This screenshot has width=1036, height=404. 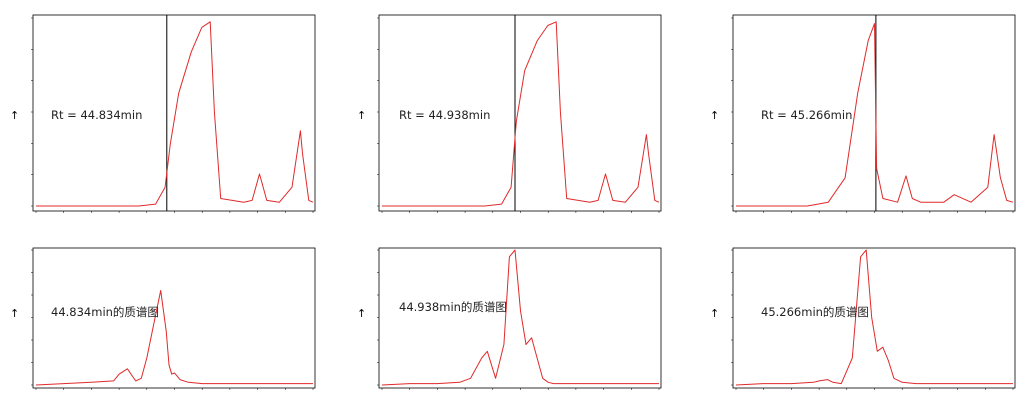 What do you see at coordinates (105, 312) in the screenshot?
I see `spectrum-label: 44.834min的质谱图` at bounding box center [105, 312].